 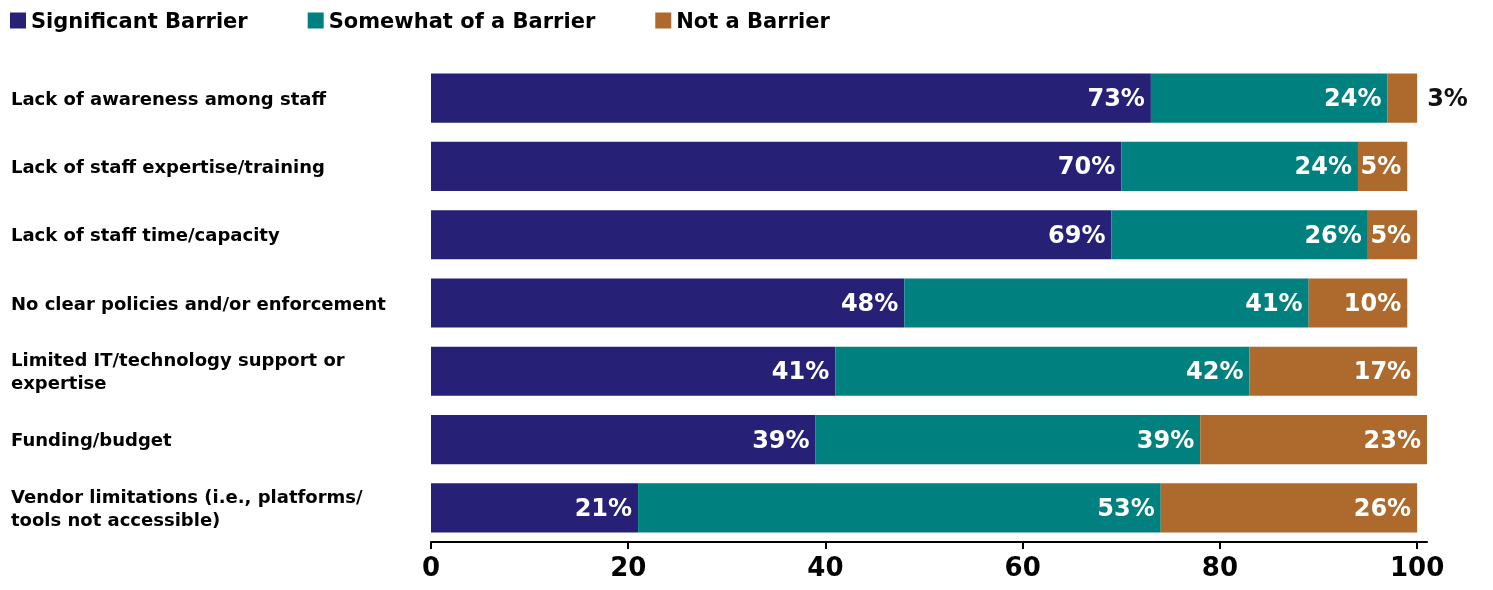 What do you see at coordinates (462, 20) in the screenshot?
I see `legend-label: Somewhat of a Barrier` at bounding box center [462, 20].